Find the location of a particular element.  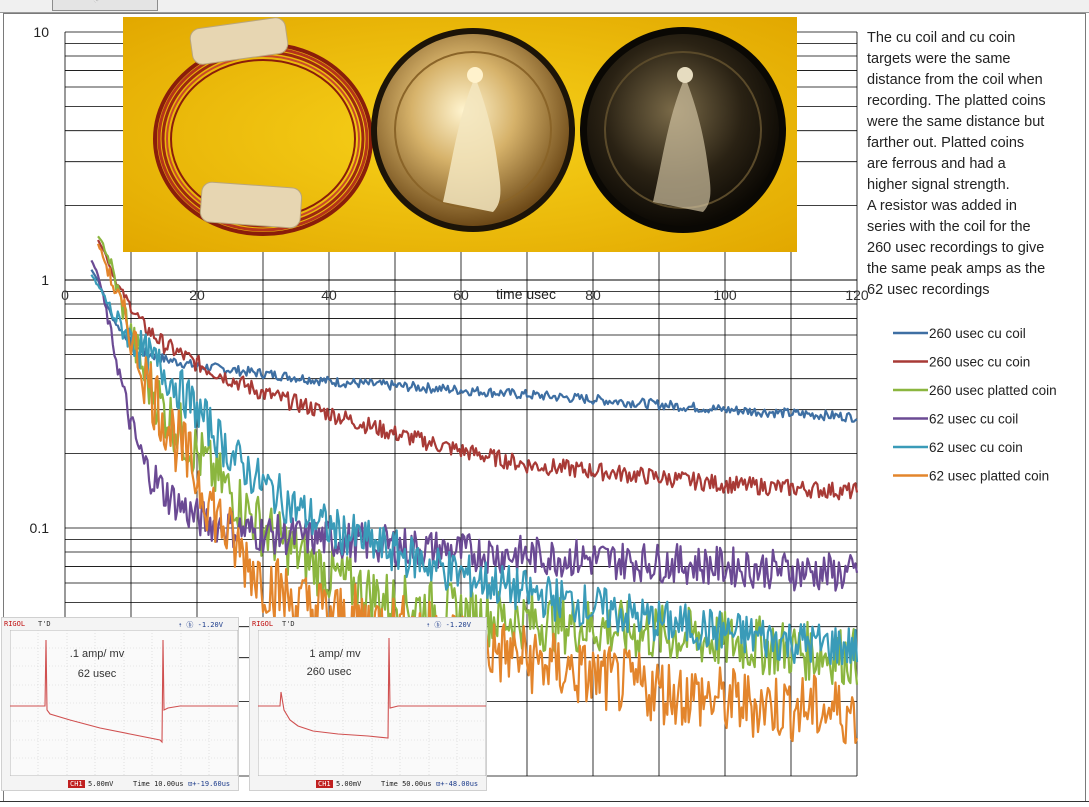

x-tick-label: 100 is located at coordinates (725, 295).